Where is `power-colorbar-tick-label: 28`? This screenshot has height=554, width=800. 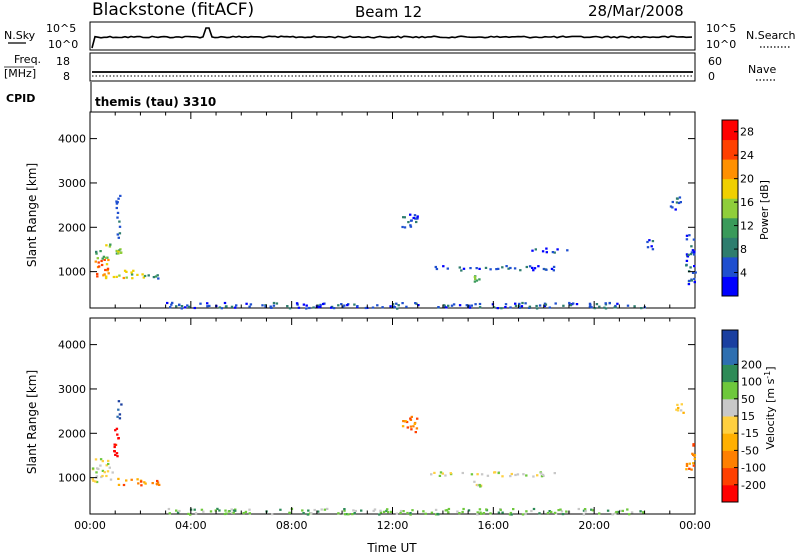 power-colorbar-tick-label: 28 is located at coordinates (747, 132).